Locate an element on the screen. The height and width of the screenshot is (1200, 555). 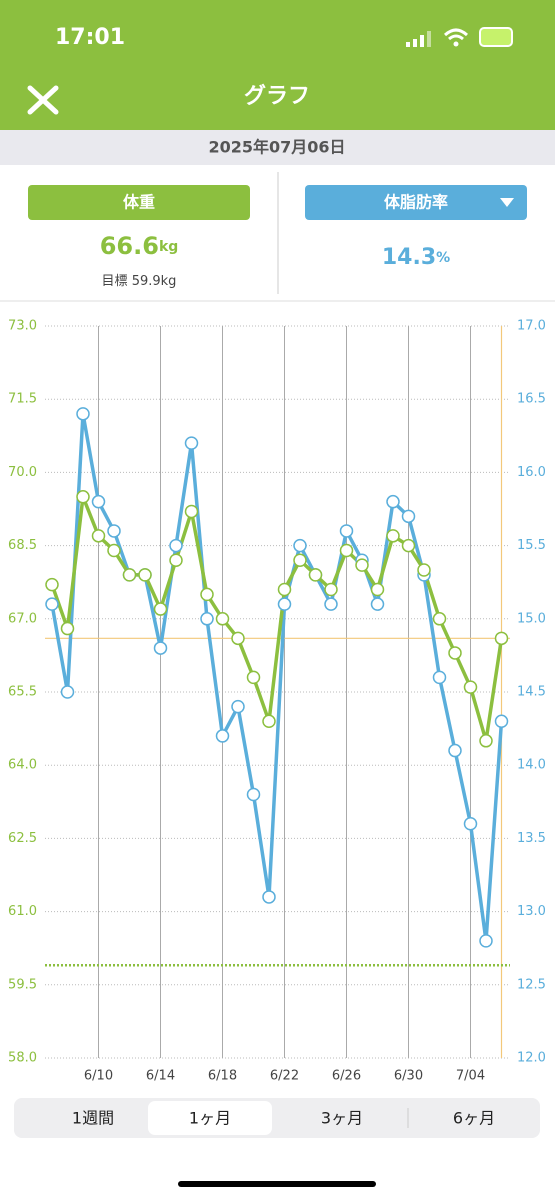
y-tick-label: 68.5 is located at coordinates (22, 545).